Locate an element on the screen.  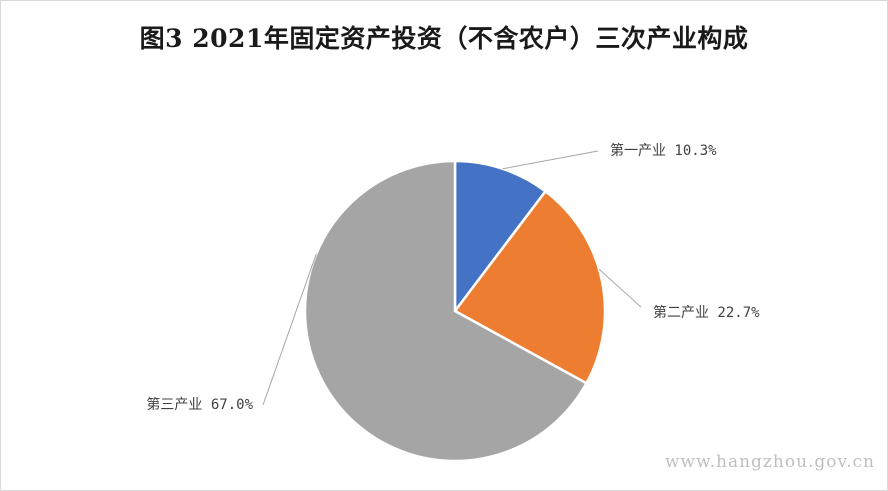
data-label-1: 第一产业 10.3% is located at coordinates (663, 150).